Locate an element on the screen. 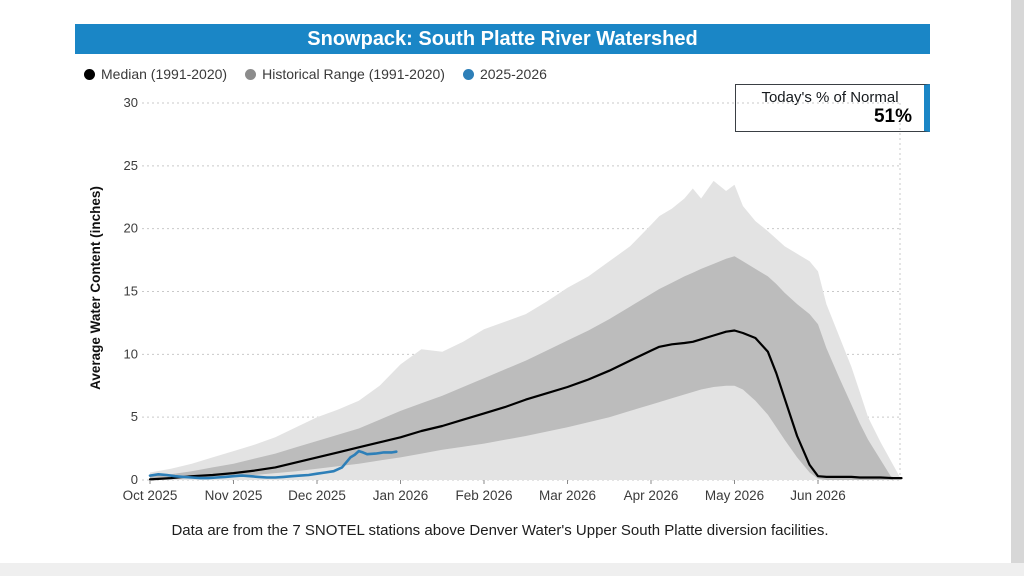 Image resolution: width=1024 pixels, height=576 pixels. window-edge-bottom is located at coordinates (512, 569).